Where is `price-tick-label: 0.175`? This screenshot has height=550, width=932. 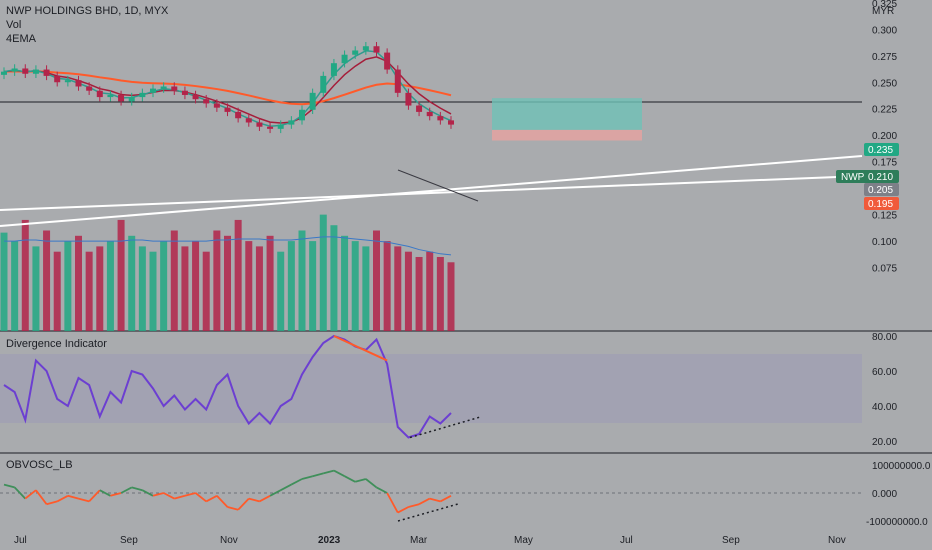
price-tick-label: 0.175 is located at coordinates (884, 163).